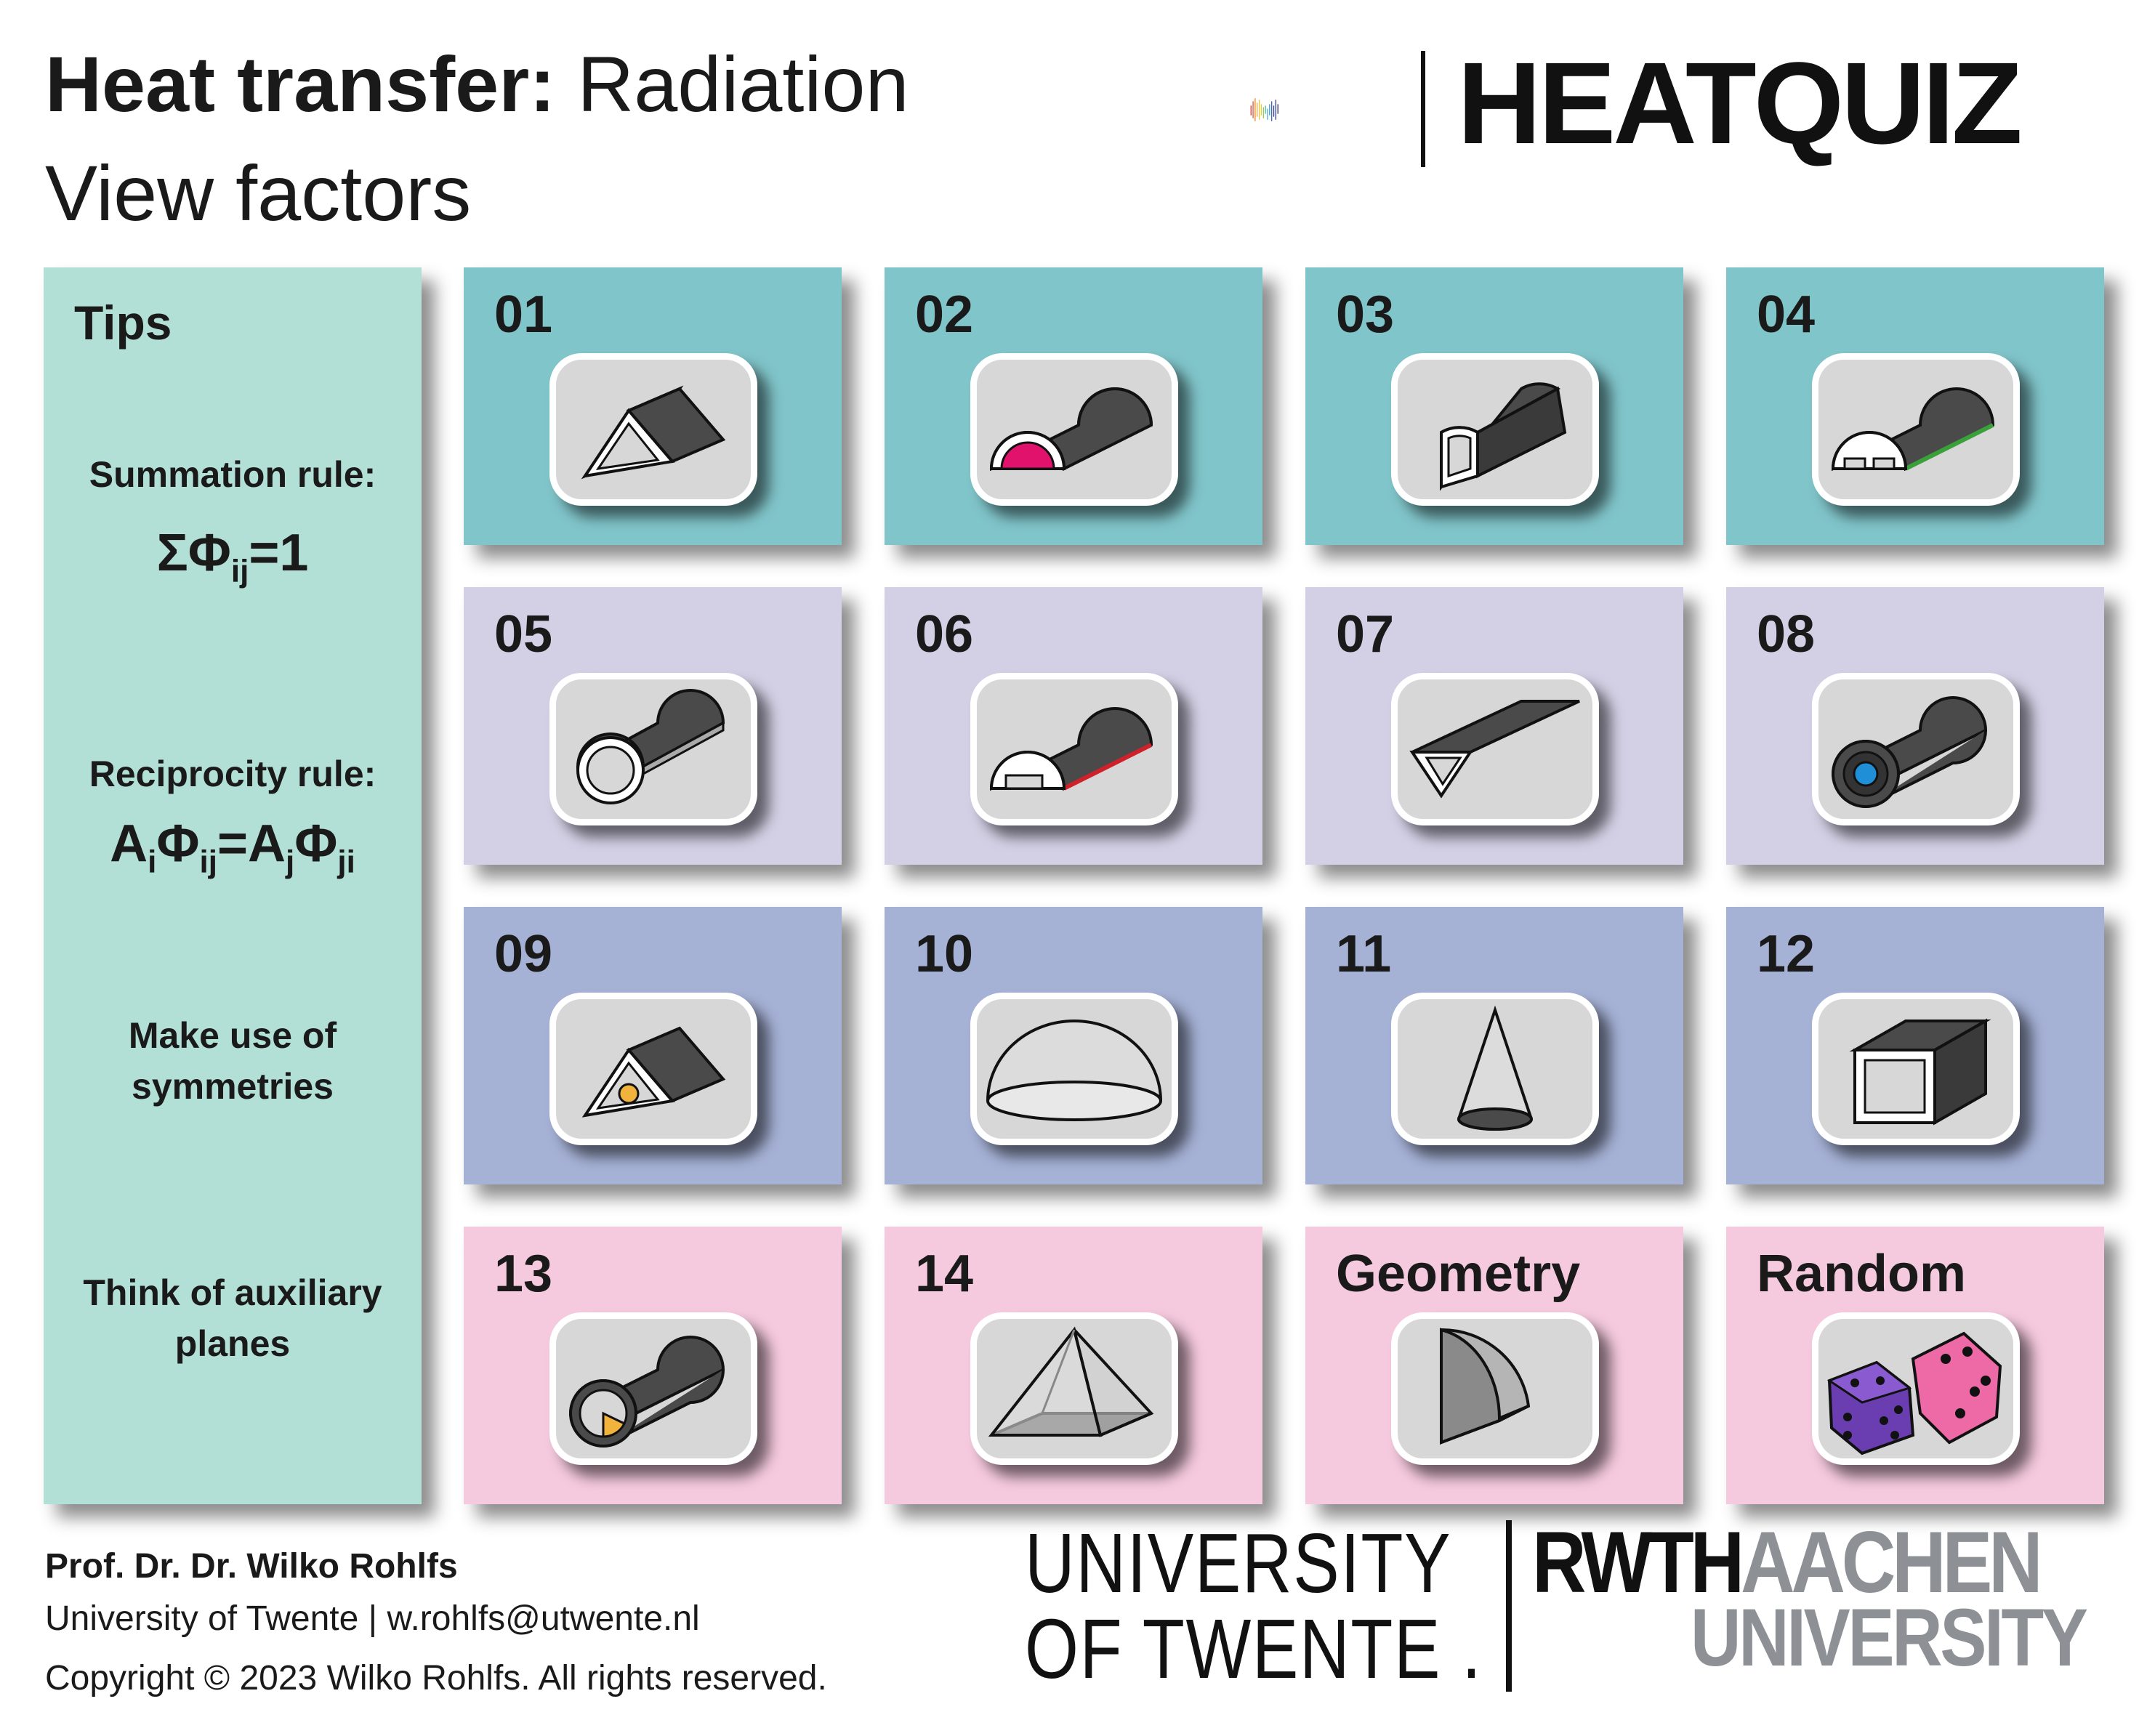 The image size is (2147, 1736). What do you see at coordinates (301, 84) in the screenshot?
I see `title-bold: Heat transfer:` at bounding box center [301, 84].